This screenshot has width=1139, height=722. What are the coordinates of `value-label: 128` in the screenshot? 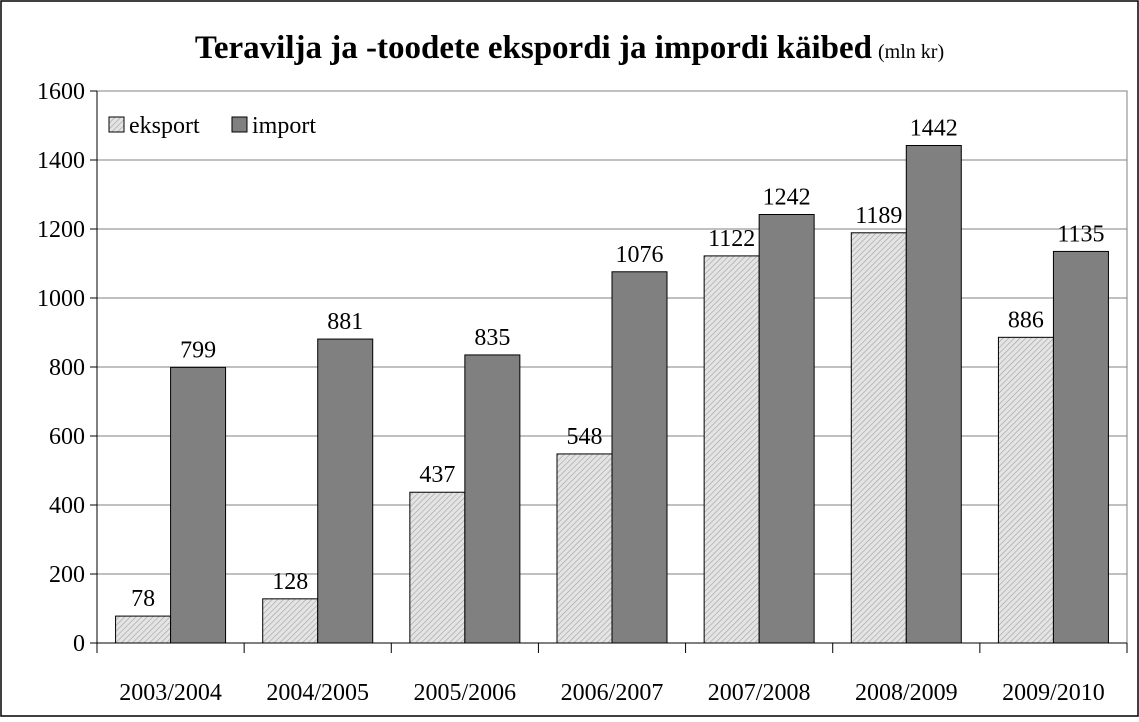 It's located at (290, 582).